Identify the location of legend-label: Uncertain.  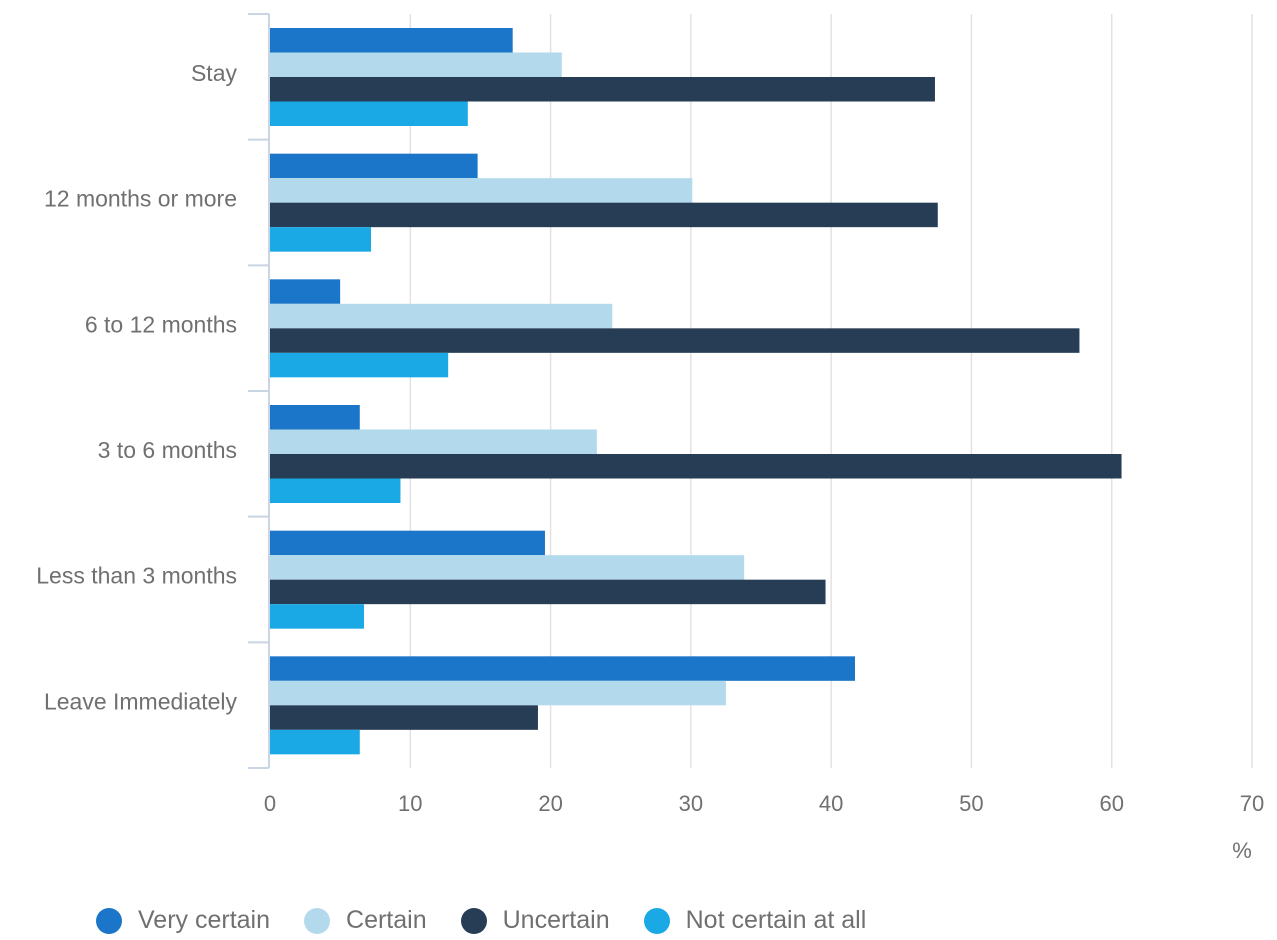
(556, 920).